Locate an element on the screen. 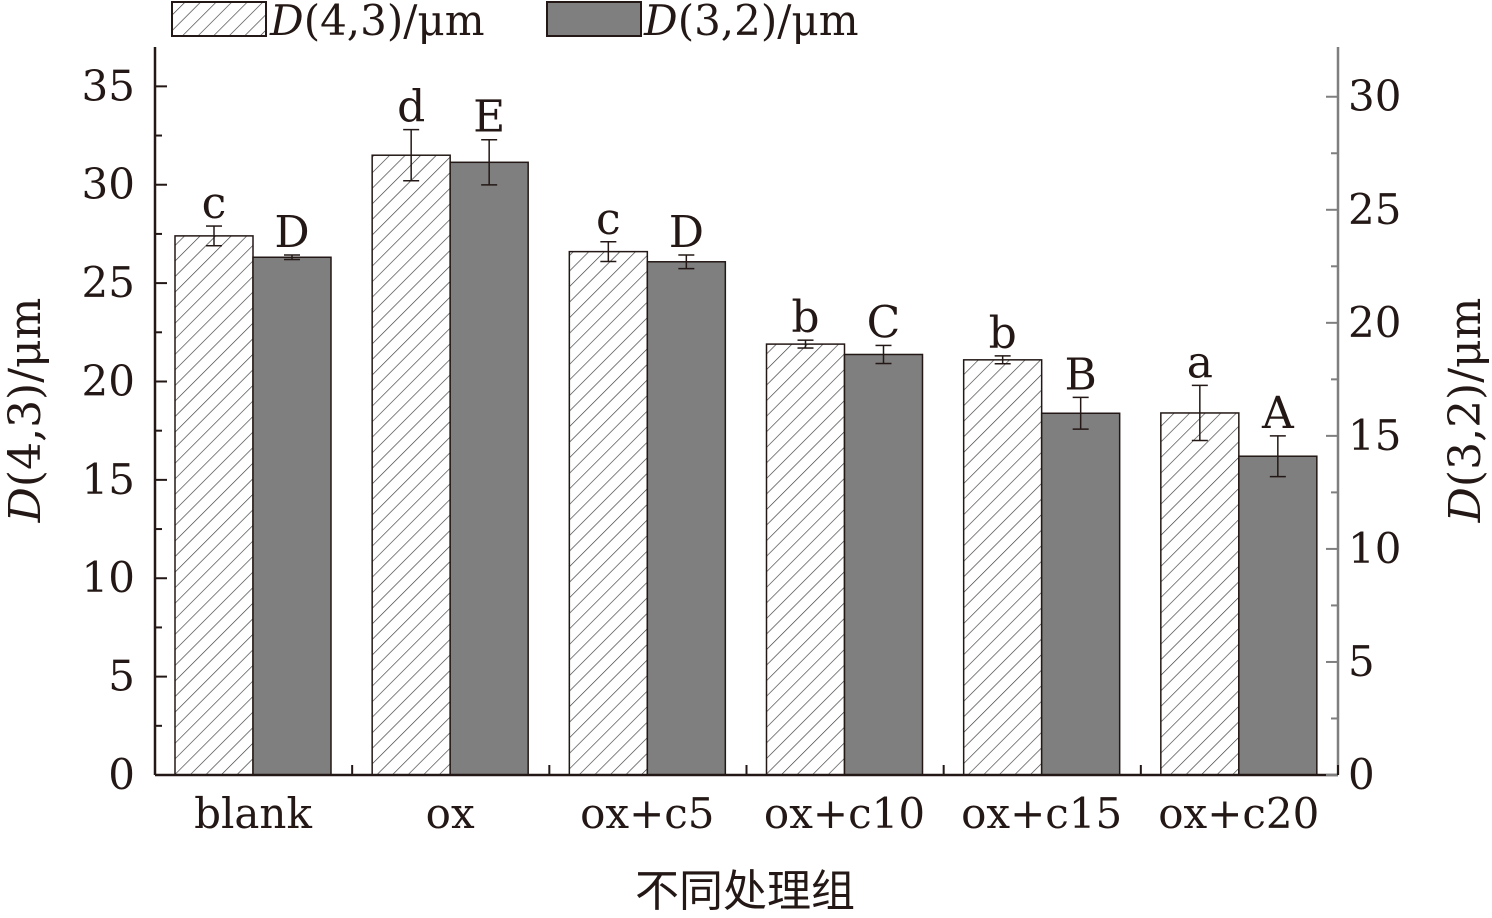  y-axis-title-left: D(4,3)/μm is located at coordinates (25, 411).